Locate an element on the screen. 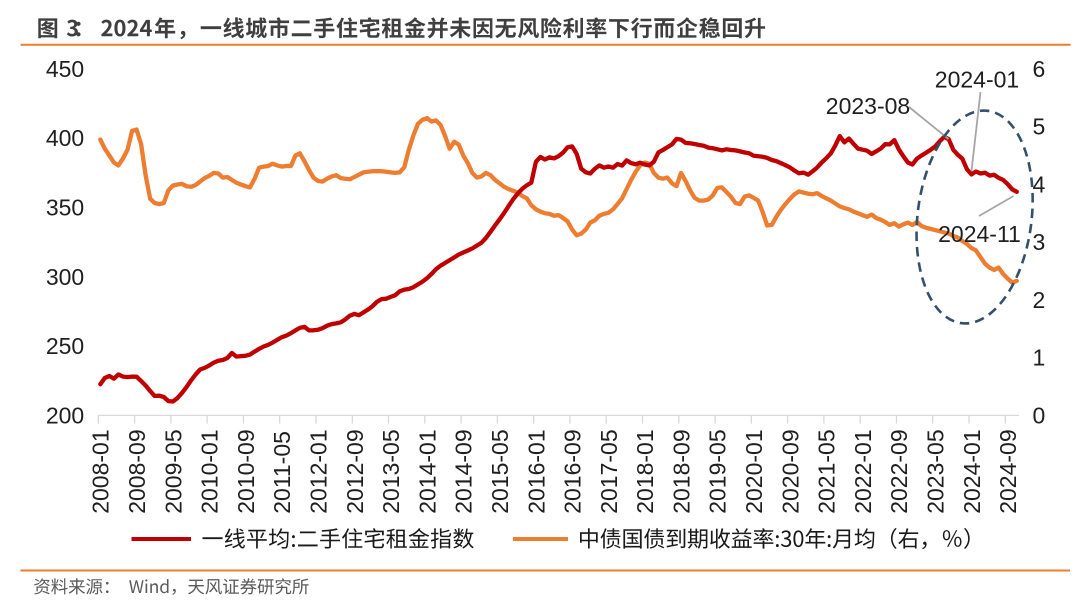 Image resolution: width=1080 pixels, height=607 pixels. svg-text: 2008-01 is located at coordinates (101, 471).